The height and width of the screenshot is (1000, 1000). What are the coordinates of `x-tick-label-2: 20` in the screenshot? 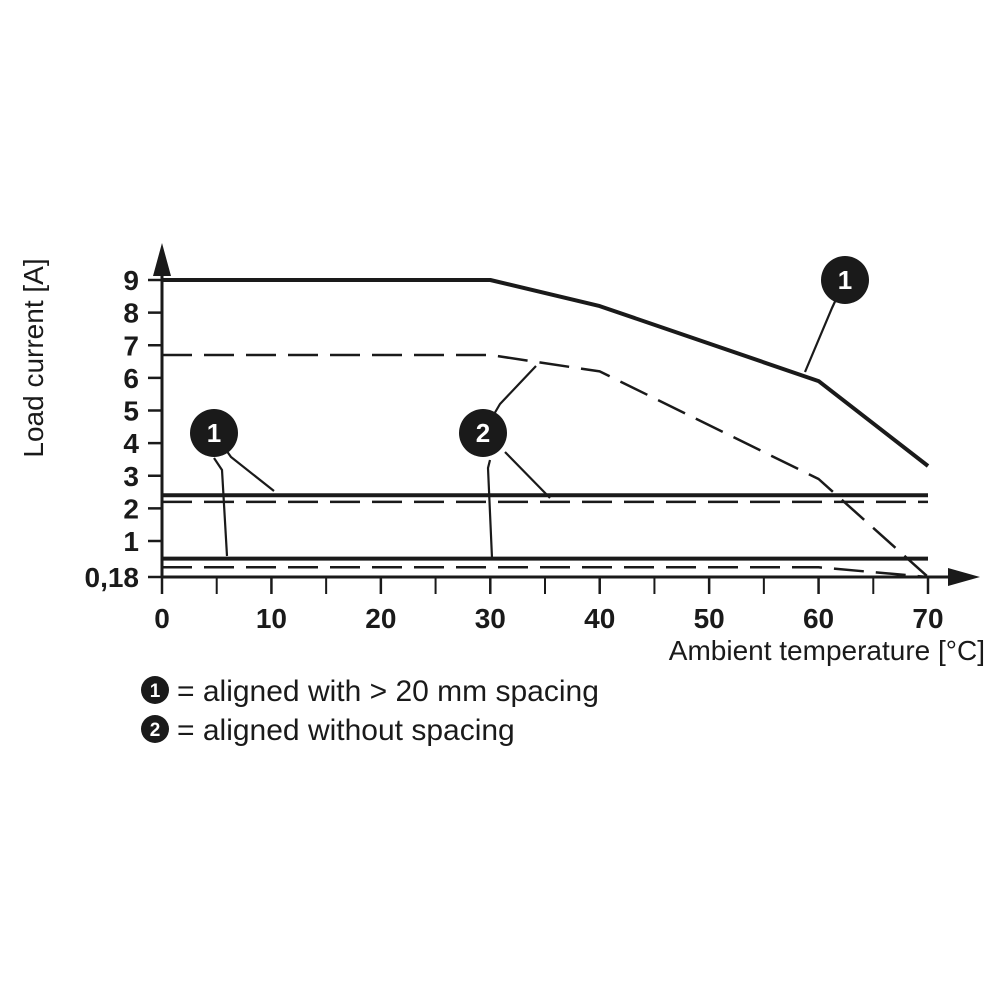 It's located at (380, 618).